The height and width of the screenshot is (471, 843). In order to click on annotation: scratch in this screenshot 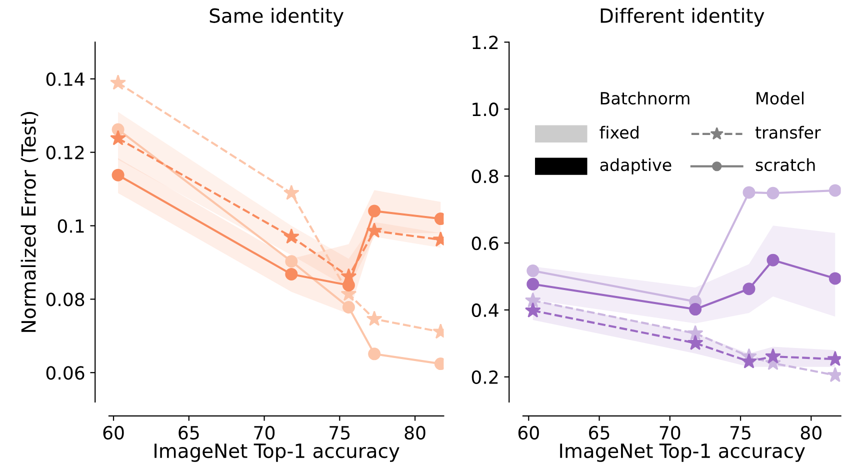, I will do `click(785, 165)`.